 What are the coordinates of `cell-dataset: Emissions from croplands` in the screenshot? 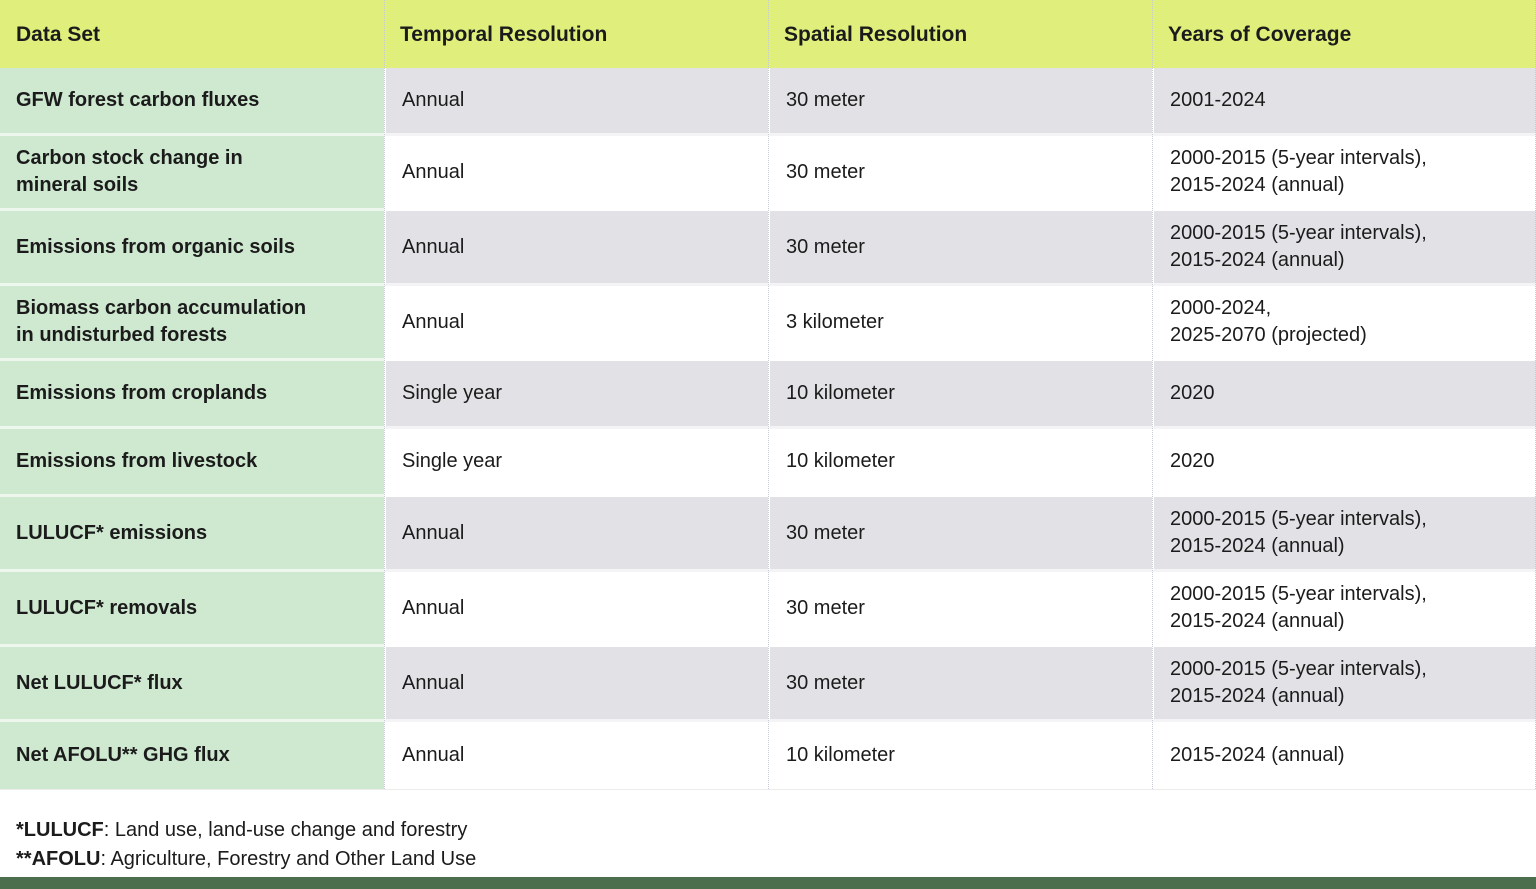 It's located at (192, 395).